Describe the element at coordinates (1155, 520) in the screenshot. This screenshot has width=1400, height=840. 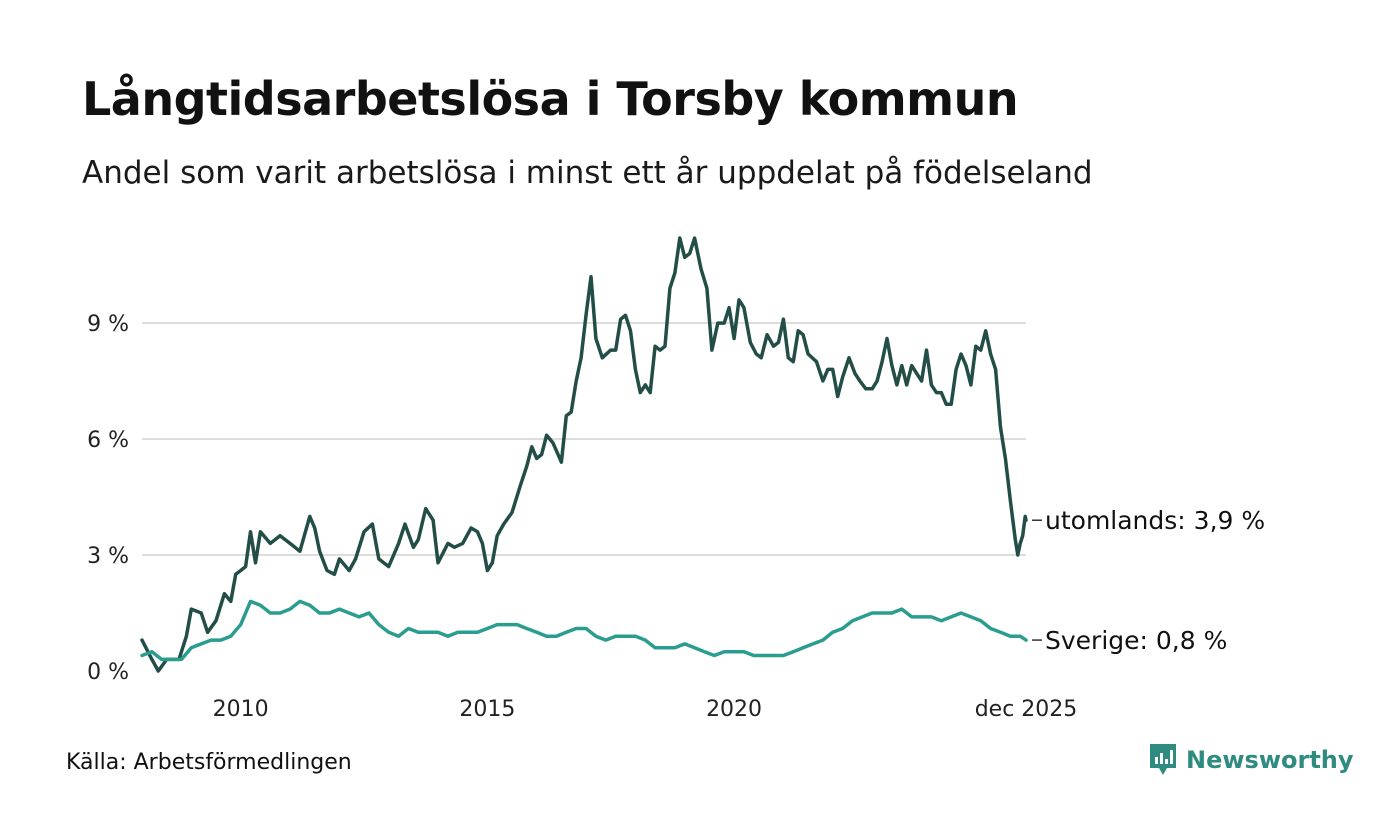
I see `series-end-label: utomlands: 3,9 %` at that location.